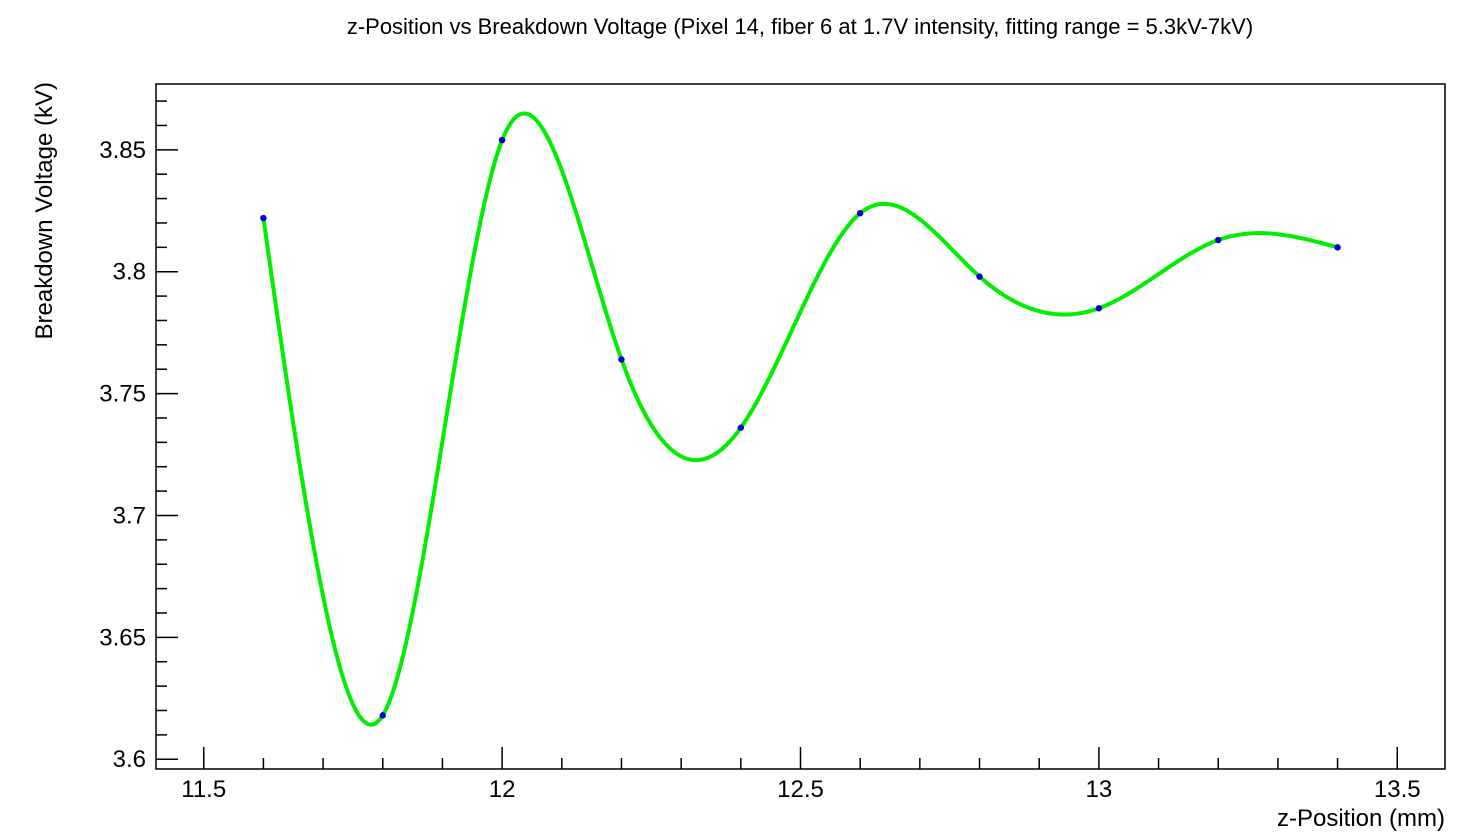 This screenshot has width=1468, height=838. Describe the element at coordinates (1397, 789) in the screenshot. I see `x-tick-label: 13.5` at that location.